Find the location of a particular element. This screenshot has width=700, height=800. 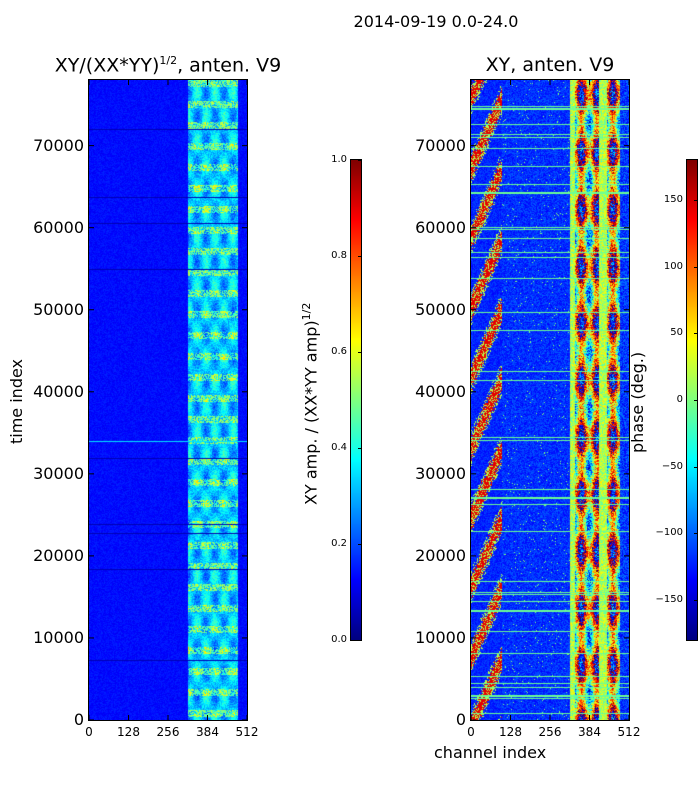

colorbar-tick-label: 0.8 is located at coordinates (339, 255).